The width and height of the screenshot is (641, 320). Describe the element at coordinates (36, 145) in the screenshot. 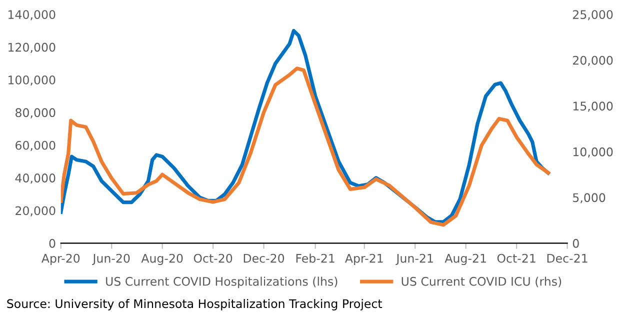

I see `y-tick-label: 60,000` at that location.